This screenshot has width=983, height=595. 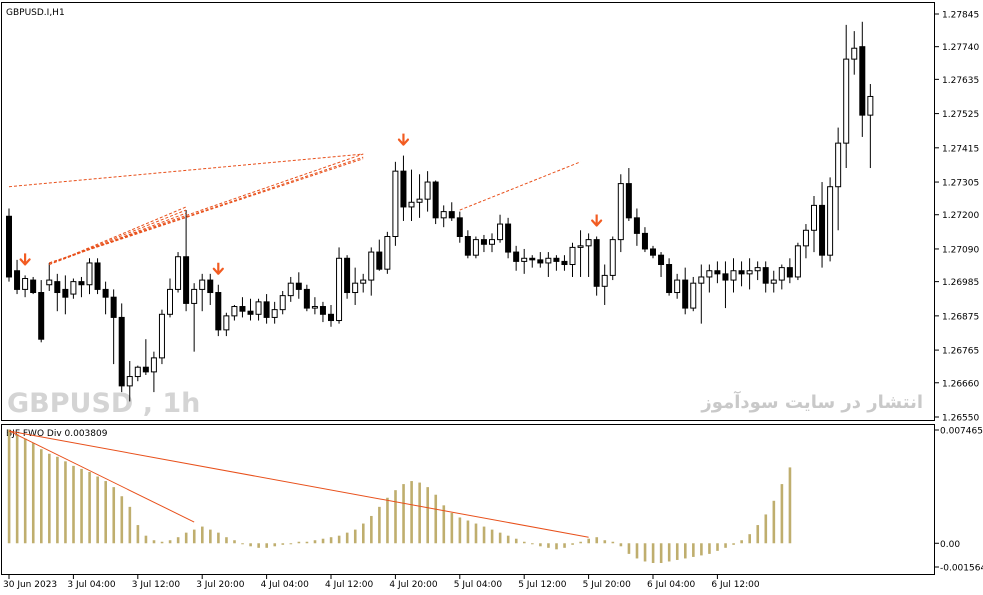 What do you see at coordinates (35, 13) in the screenshot?
I see `chart-title: GBPUSD.I,H1` at bounding box center [35, 13].